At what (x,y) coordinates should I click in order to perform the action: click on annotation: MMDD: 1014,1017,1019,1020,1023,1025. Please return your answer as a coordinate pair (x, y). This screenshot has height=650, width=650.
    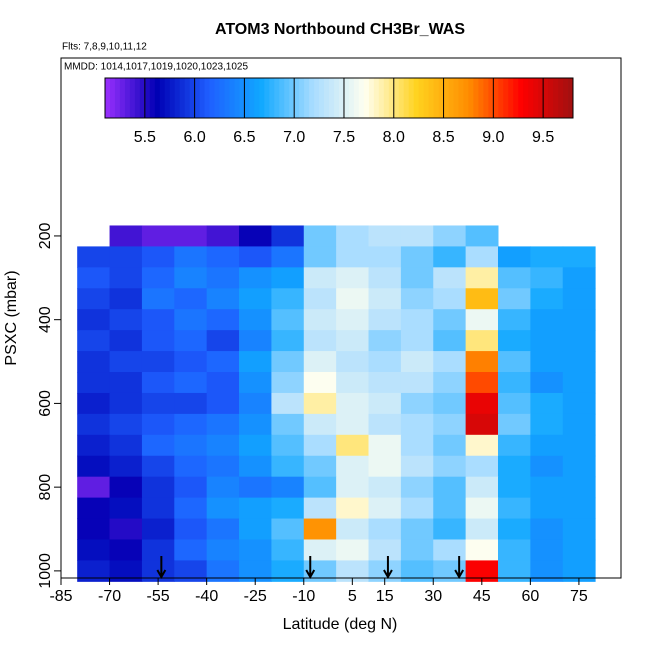
    Looking at the image, I should click on (156, 67).